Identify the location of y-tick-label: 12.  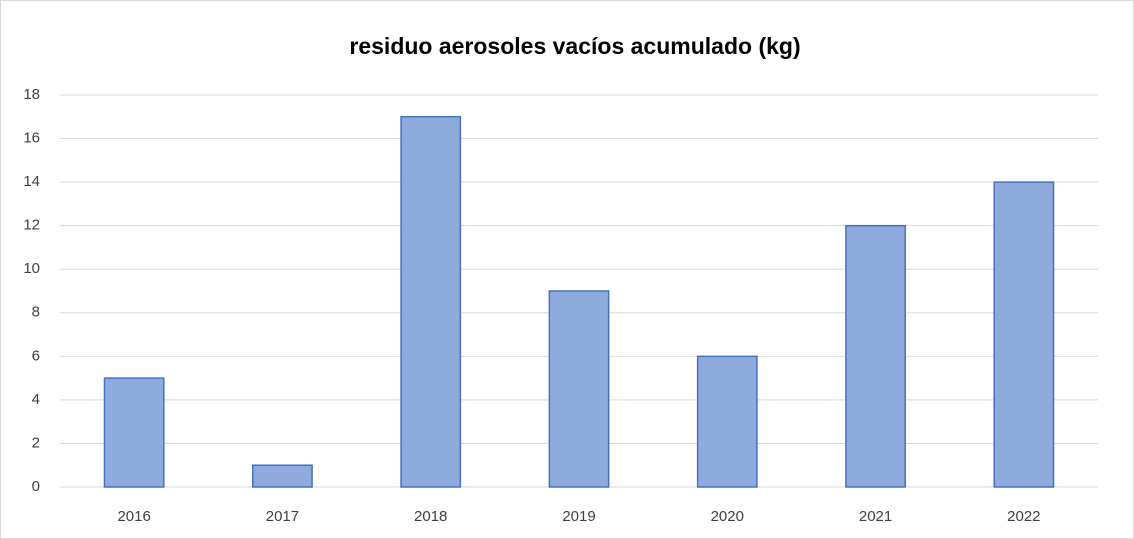
(31, 225).